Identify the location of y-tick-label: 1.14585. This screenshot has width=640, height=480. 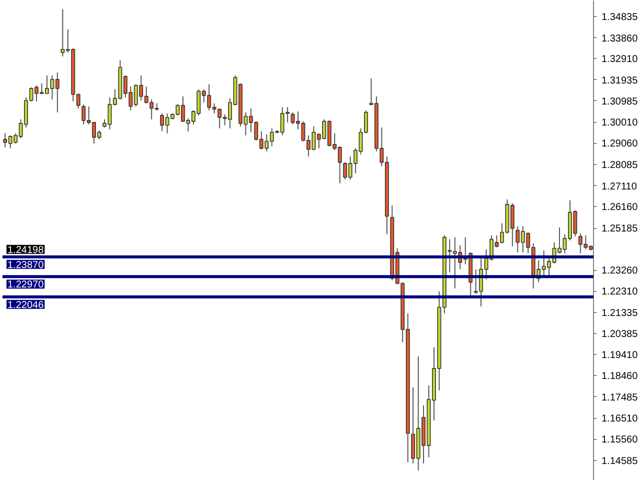
(620, 461).